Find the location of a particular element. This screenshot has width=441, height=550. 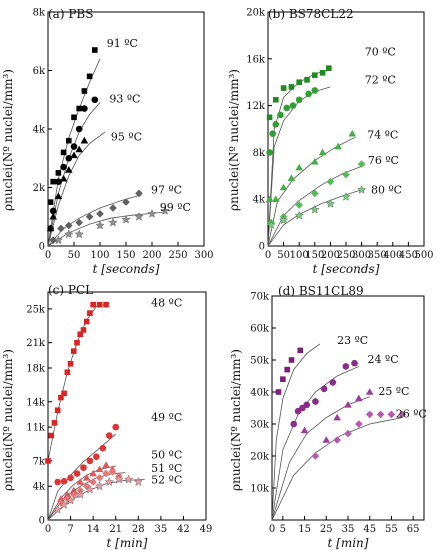

y-tick-label: 50k is located at coordinates (260, 361).